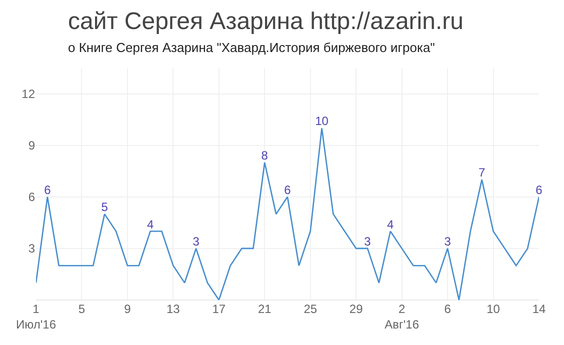 The height and width of the screenshot is (345, 564). What do you see at coordinates (104, 207) in the screenshot?
I see `data-label: 5` at bounding box center [104, 207].